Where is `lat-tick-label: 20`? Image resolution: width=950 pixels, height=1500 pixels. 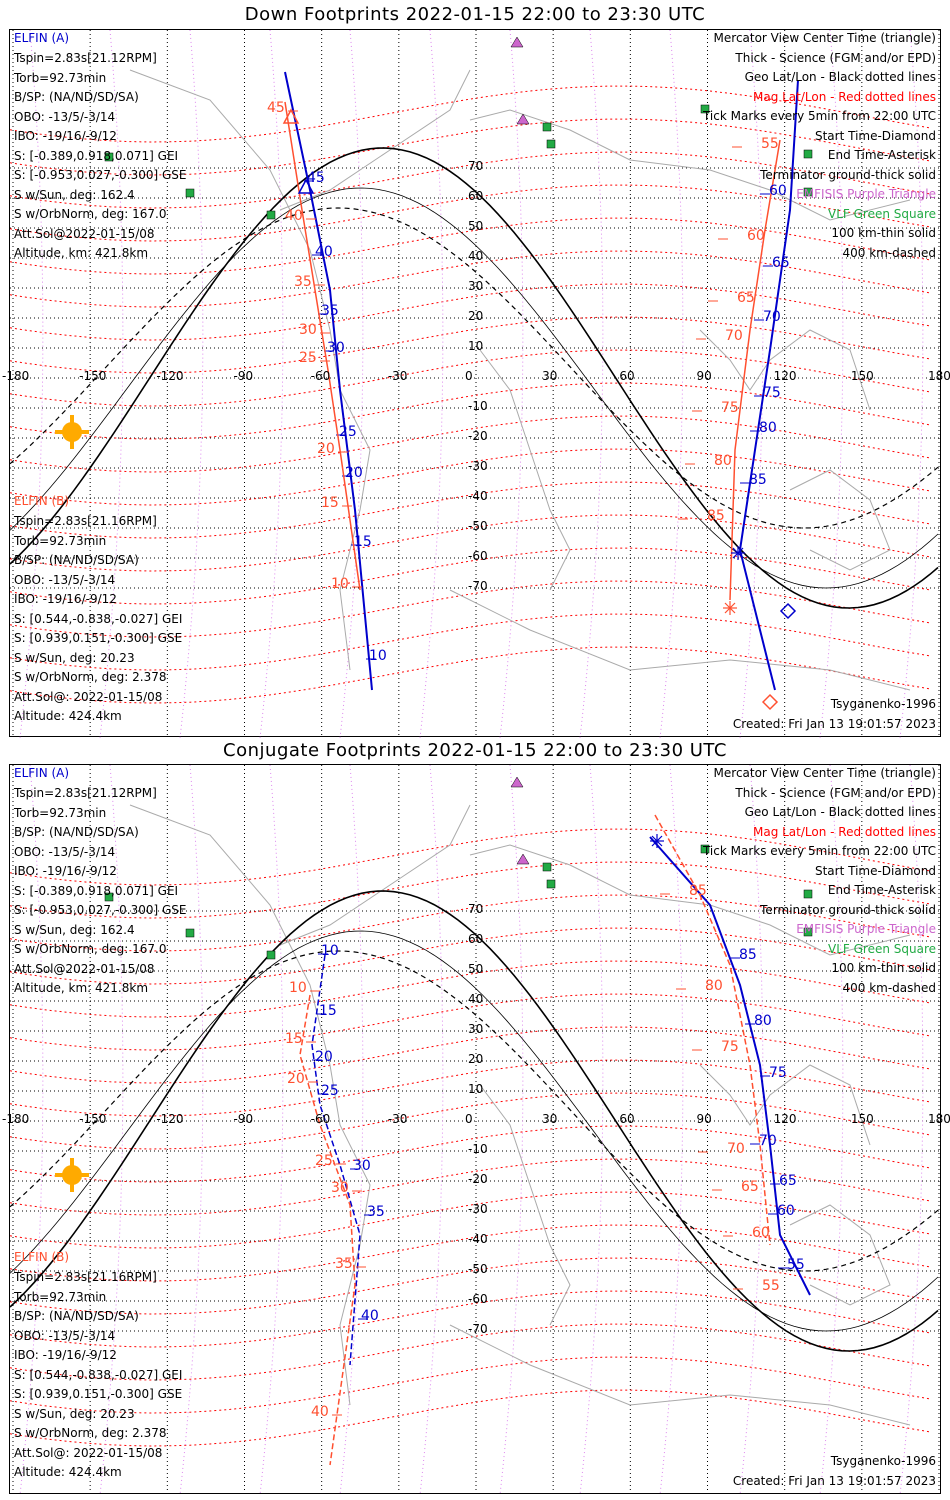
lat-tick-label: 20 is located at coordinates (476, 1059).